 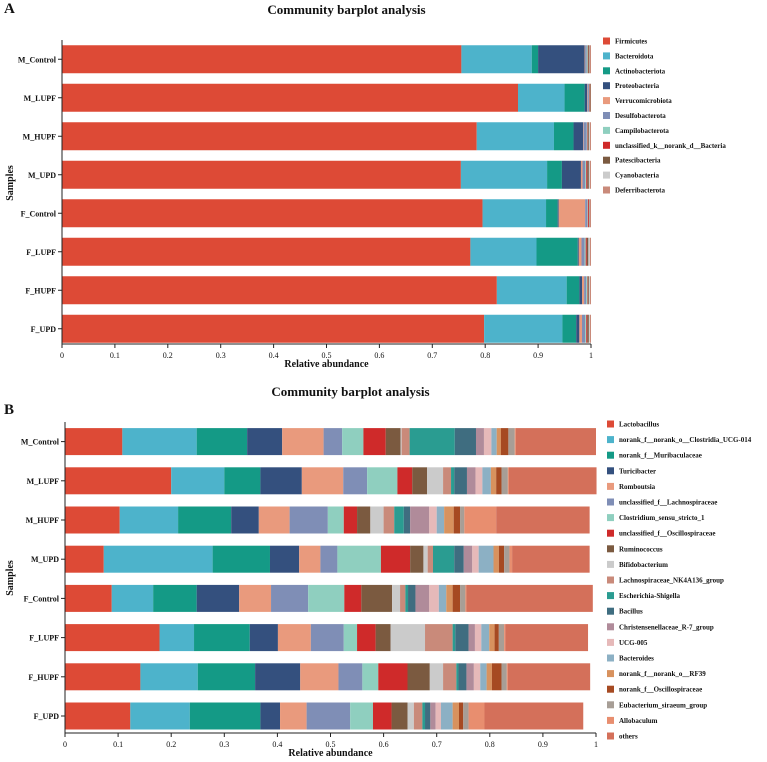 I want to click on category-label-A-M_UPD: M_UPD, so click(x=42, y=175).